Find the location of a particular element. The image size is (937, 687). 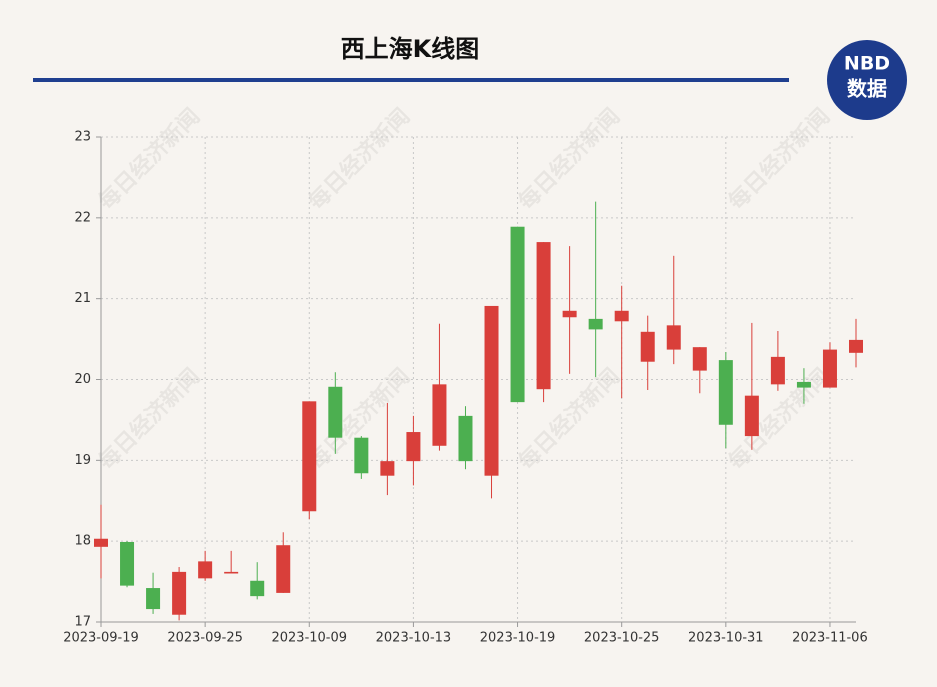

x-tick-label: 2023-10-25 is located at coordinates (622, 638).